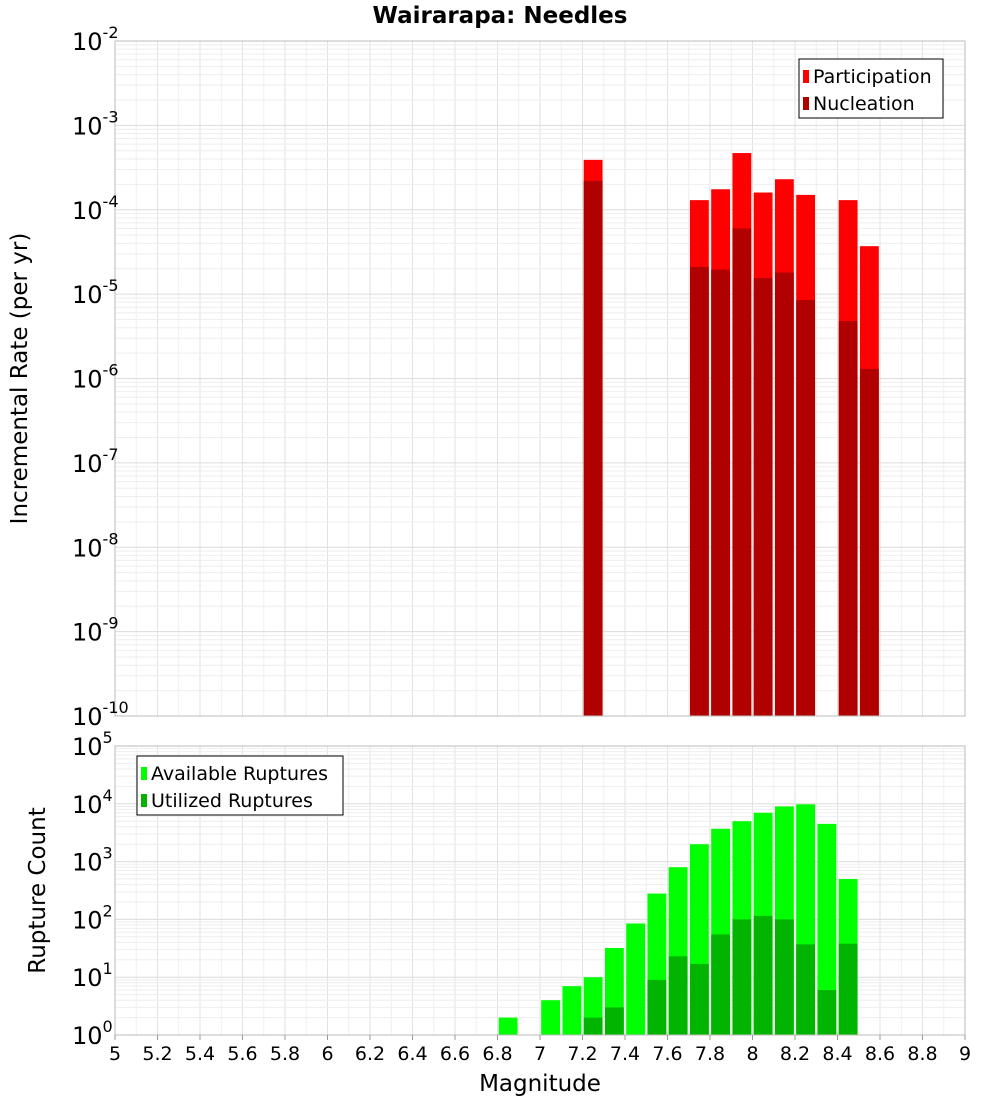  What do you see at coordinates (455, 1054) in the screenshot?
I see `x-tick-label: 6.6` at bounding box center [455, 1054].